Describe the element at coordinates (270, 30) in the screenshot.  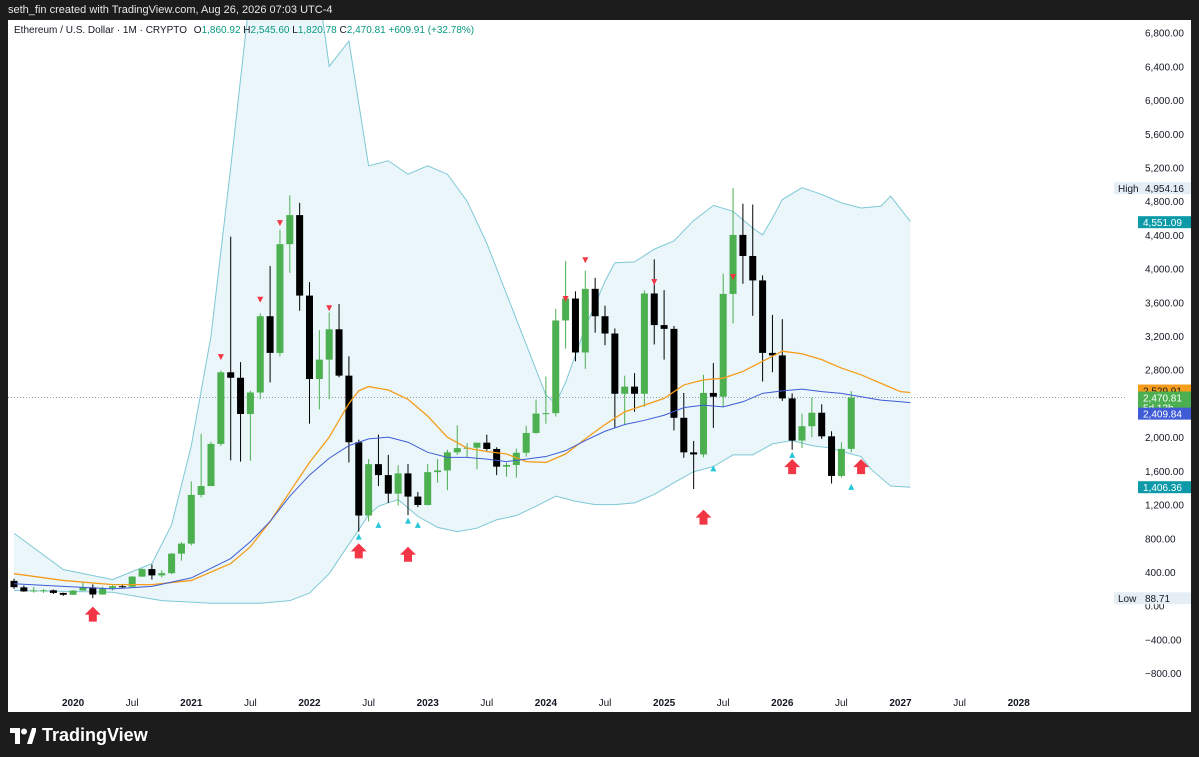
I see `high-value: 2,545.60` at that location.